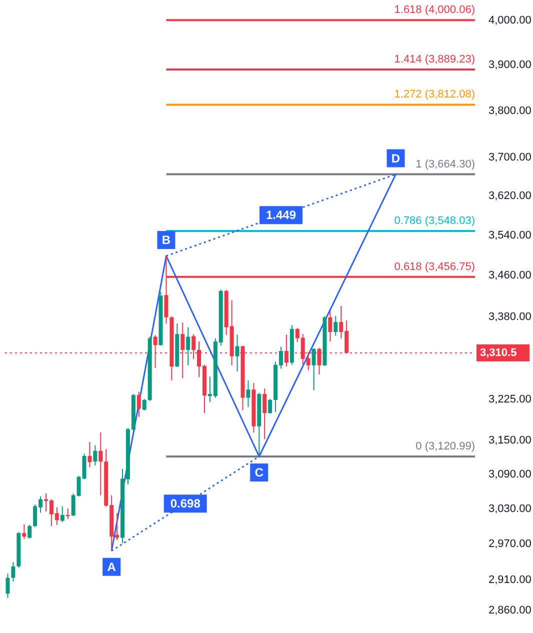  Describe the element at coordinates (395, 158) in the screenshot. I see `annotation: D` at that location.